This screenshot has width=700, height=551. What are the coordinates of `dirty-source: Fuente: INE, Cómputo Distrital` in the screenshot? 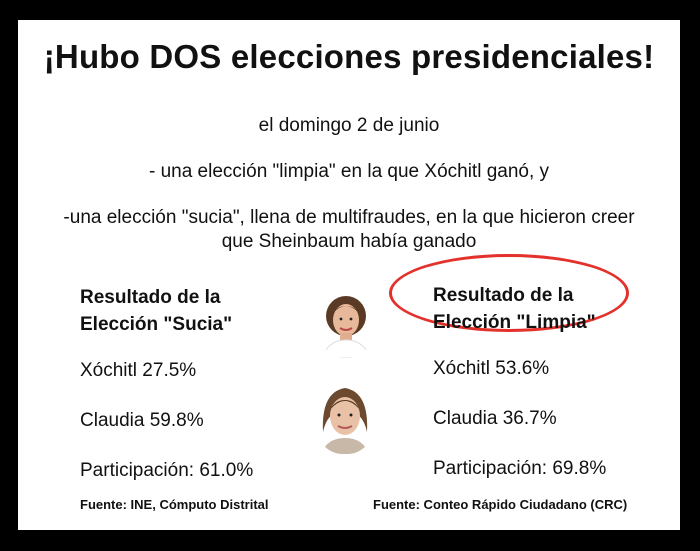 It's located at (174, 504).